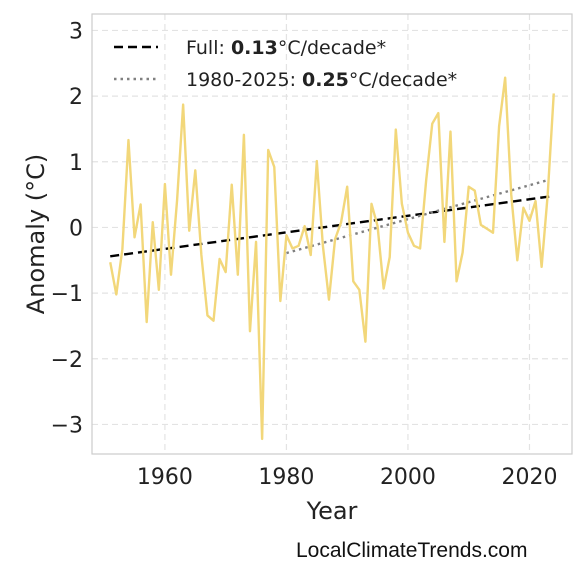 The image size is (585, 580). What do you see at coordinates (417, 216) in the screenshot?
I see `recent-trend-line` at bounding box center [417, 216].